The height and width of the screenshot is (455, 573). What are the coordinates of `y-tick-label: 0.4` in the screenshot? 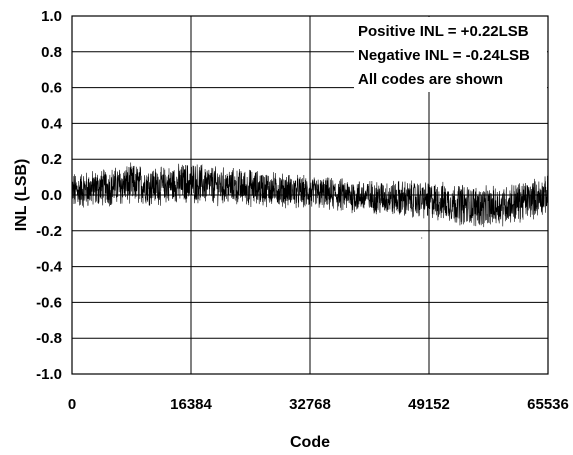 It's located at (52, 123).